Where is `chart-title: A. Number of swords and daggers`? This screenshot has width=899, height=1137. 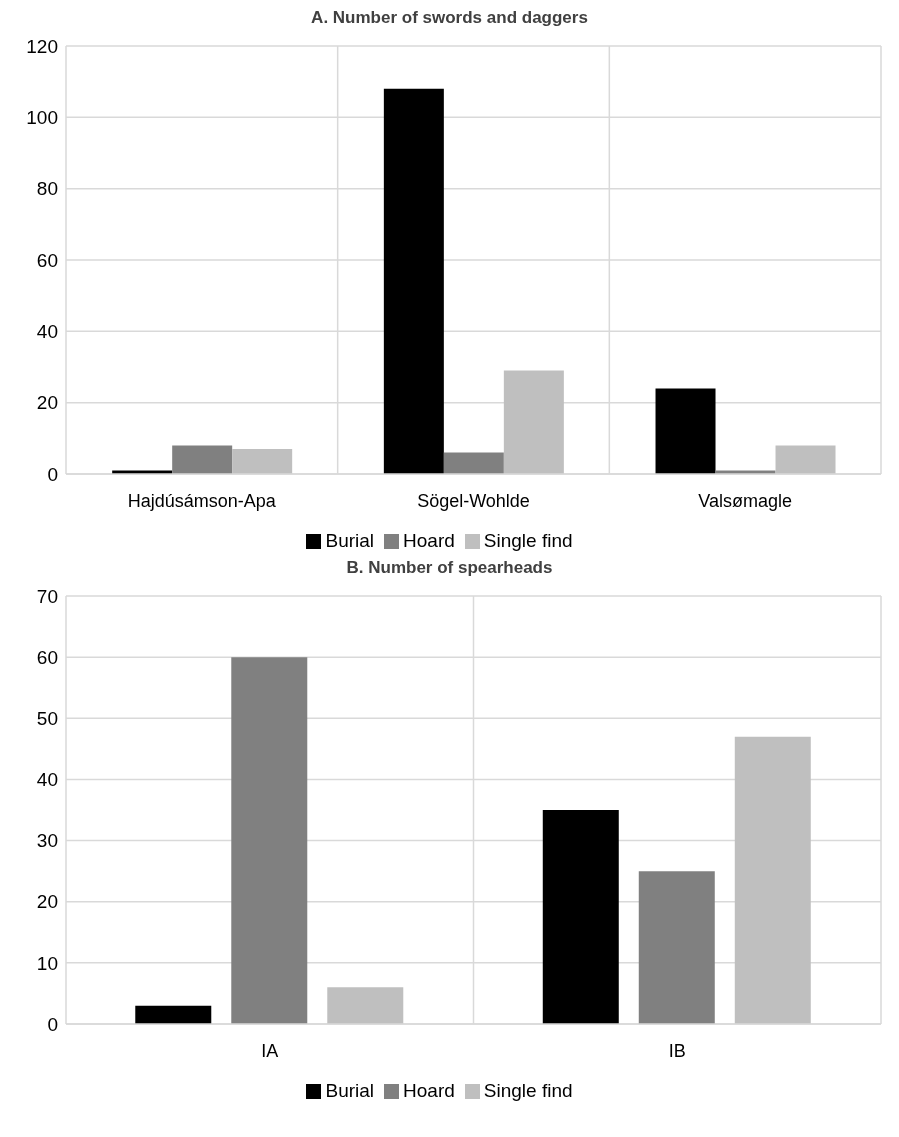
chart-title: A. Number of swords and daggers is located at coordinates (449, 18).